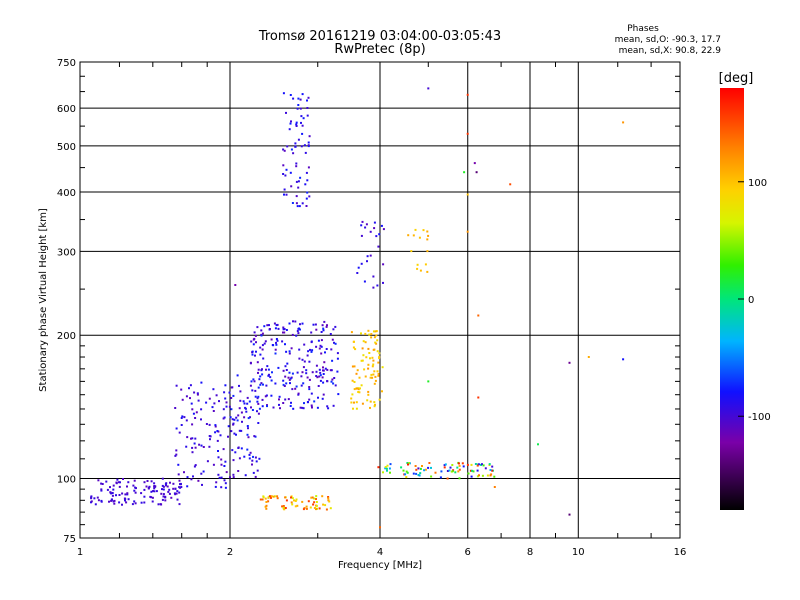  Describe the element at coordinates (668, 40) in the screenshot. I see `phases-stats-o: mean, sd,O: -90.3, 17.7` at that location.